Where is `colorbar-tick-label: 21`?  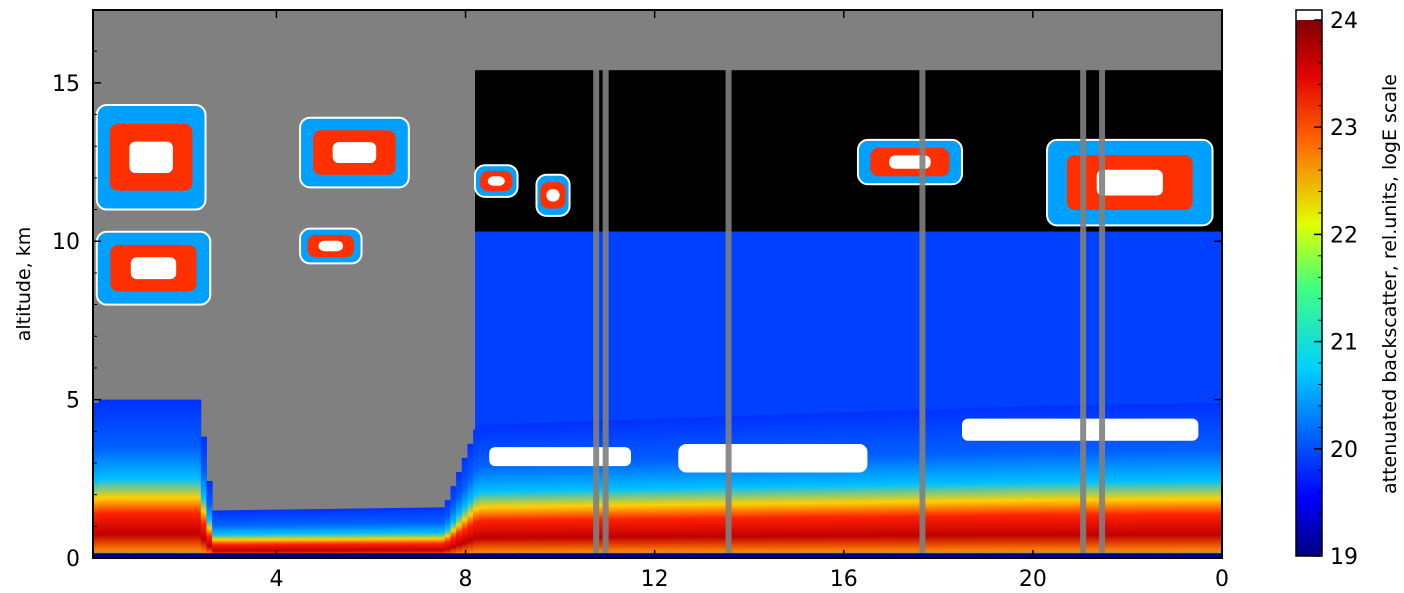 colorbar-tick-label: 21 is located at coordinates (1344, 343).